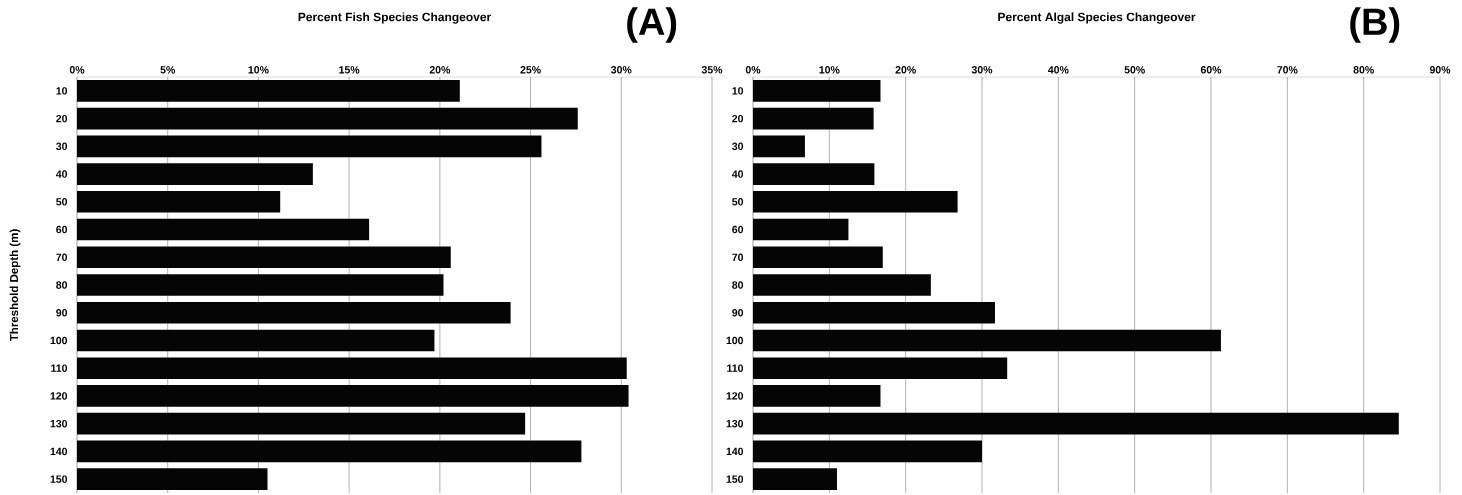 This screenshot has width=1462, height=495. I want to click on x-tick-label: 60%, so click(1211, 70).